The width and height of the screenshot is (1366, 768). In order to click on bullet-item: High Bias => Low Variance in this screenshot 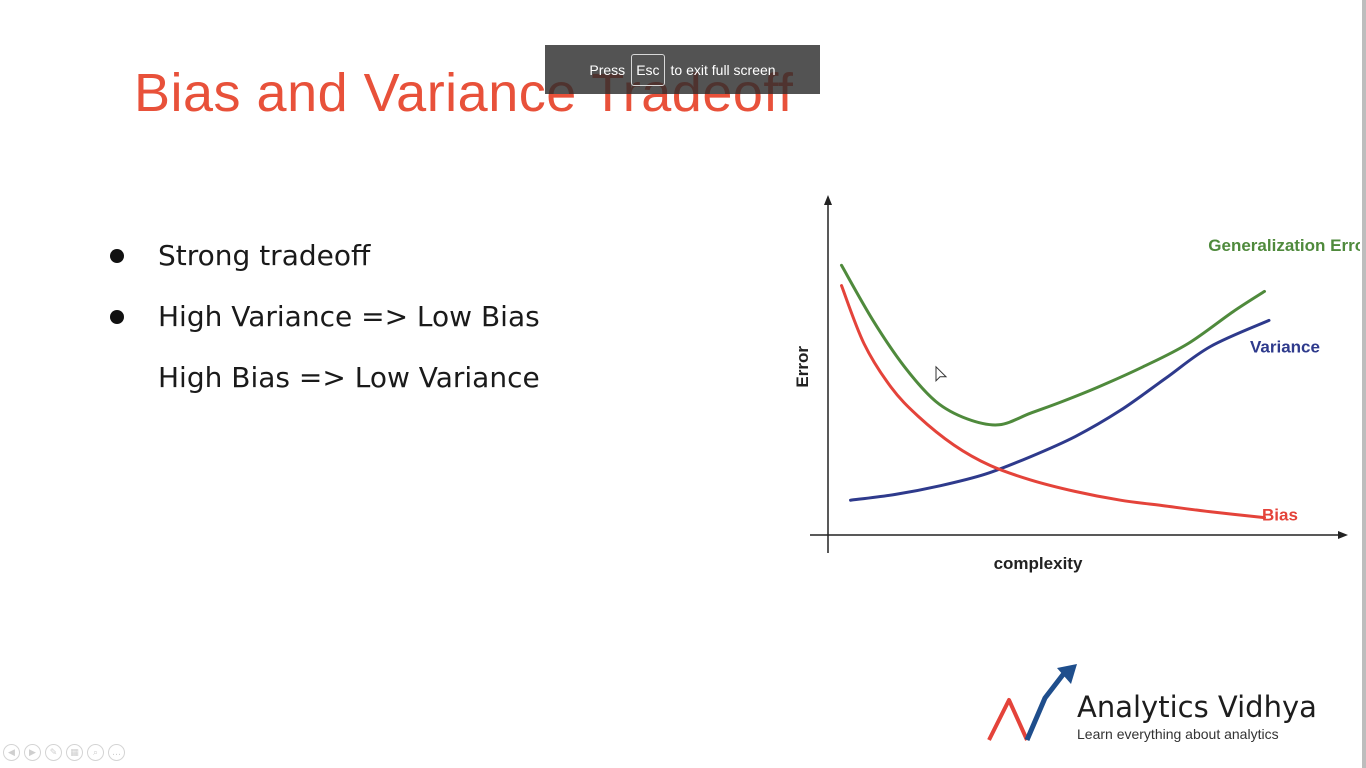, I will do `click(324, 388)`.